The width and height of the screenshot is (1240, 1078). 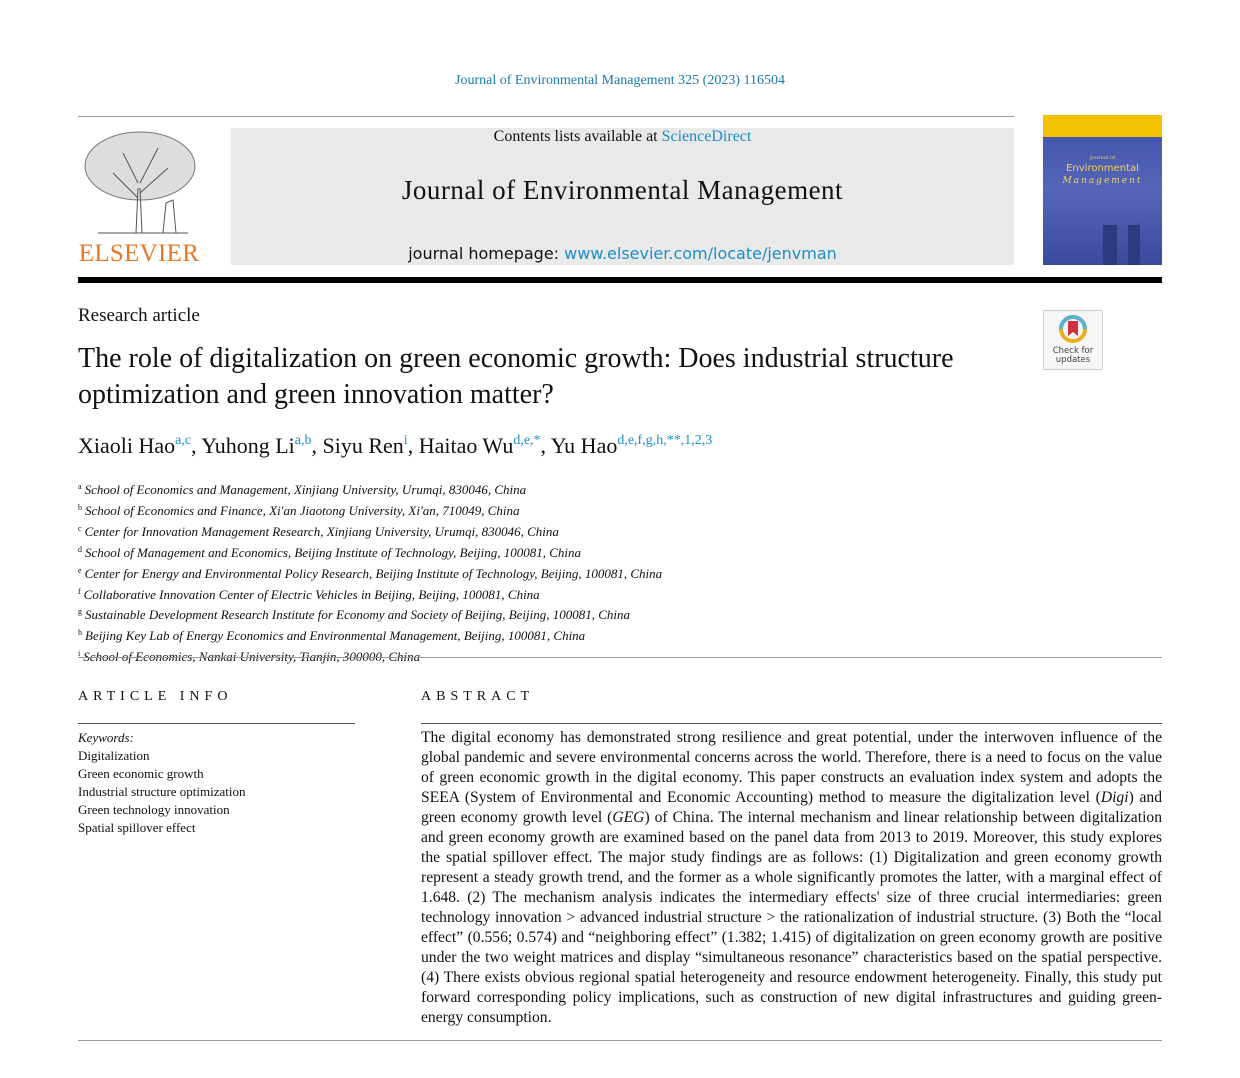 What do you see at coordinates (80, 507) in the screenshot?
I see `affiliation-key: b` at bounding box center [80, 507].